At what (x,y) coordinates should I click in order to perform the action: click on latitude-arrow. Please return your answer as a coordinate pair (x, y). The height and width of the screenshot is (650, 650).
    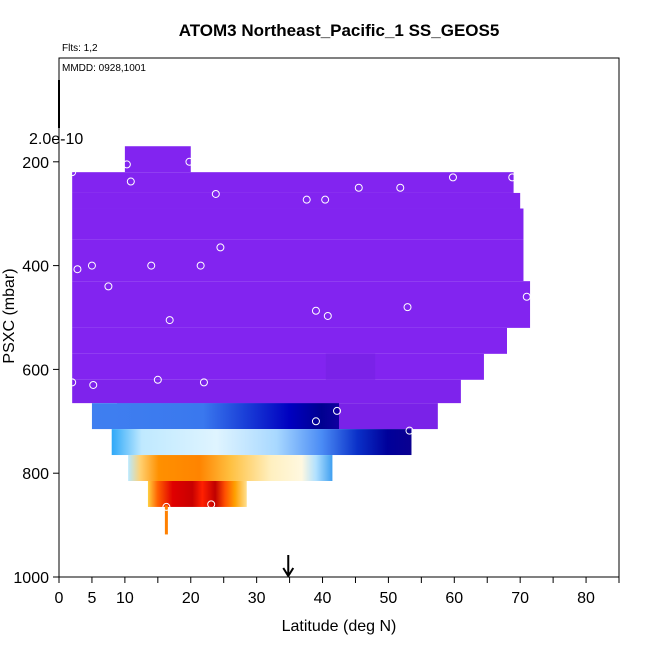
    Looking at the image, I should click on (288, 566).